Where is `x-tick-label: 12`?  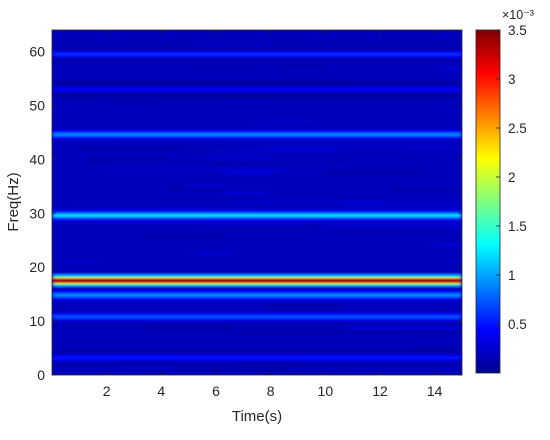
x-tick-label: 12 is located at coordinates (380, 391).